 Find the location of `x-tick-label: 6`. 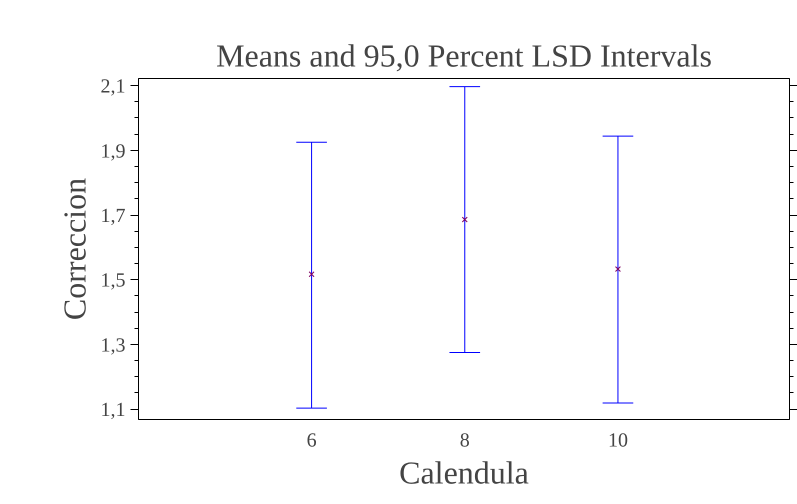

x-tick-label: 6 is located at coordinates (311, 441).